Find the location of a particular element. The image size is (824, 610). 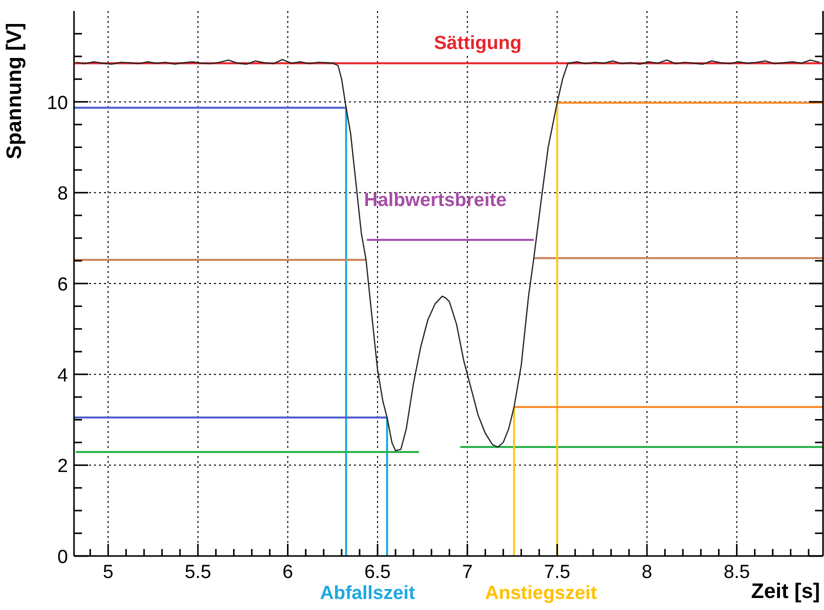

x-axis-title: Zeit [s] is located at coordinates (785, 592).